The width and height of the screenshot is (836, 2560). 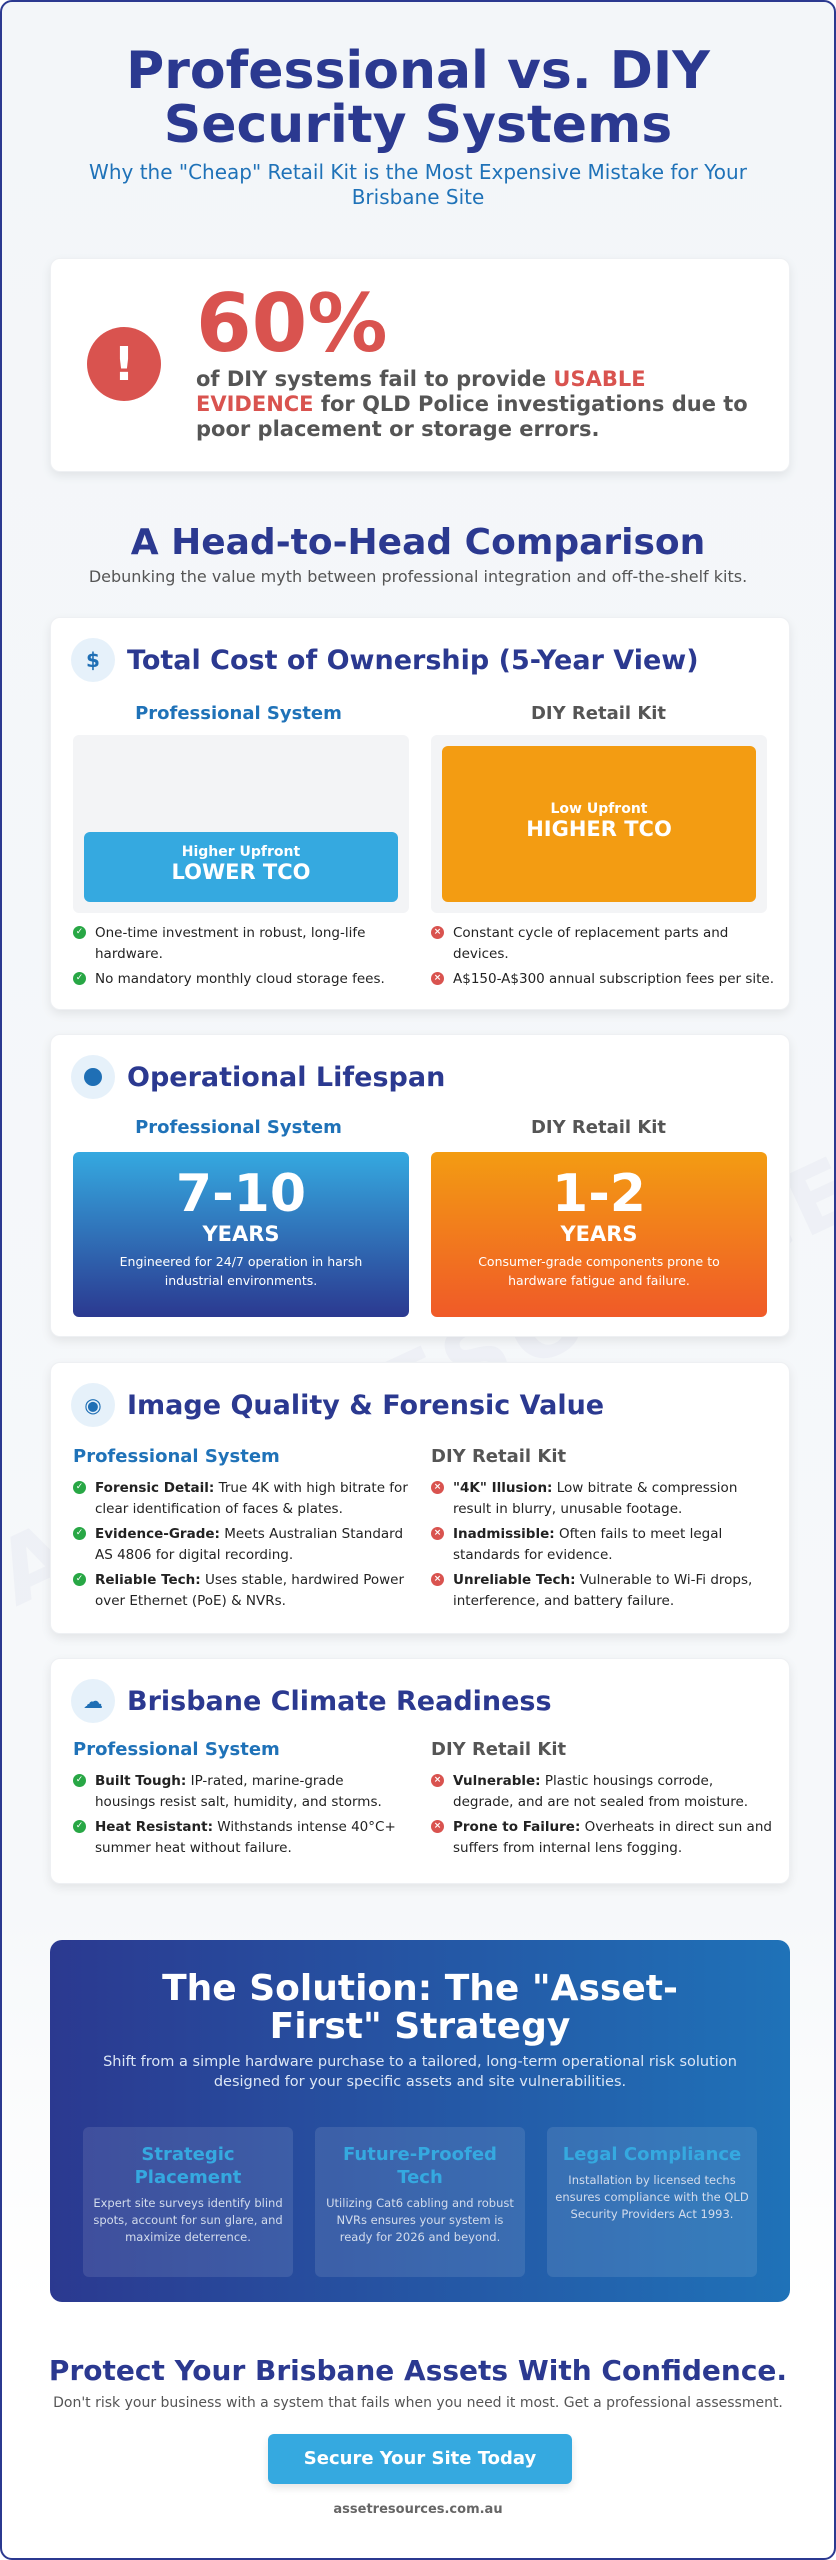 I want to click on clock-icon, so click(x=93, y=1077).